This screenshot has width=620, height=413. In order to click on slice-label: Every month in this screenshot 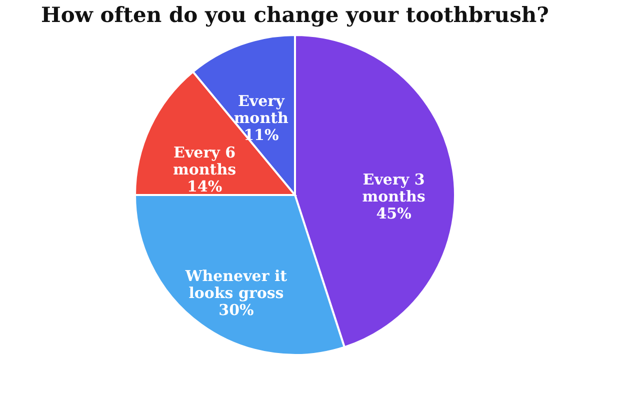, I will do `click(261, 109)`.